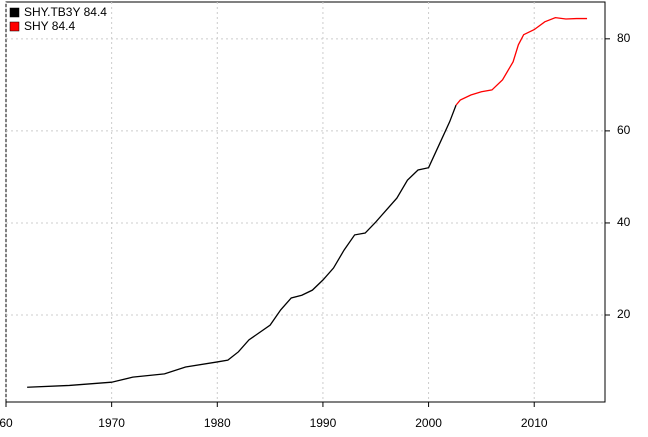  Describe the element at coordinates (111, 423) in the screenshot. I see `x-tick-label: 1970` at that location.